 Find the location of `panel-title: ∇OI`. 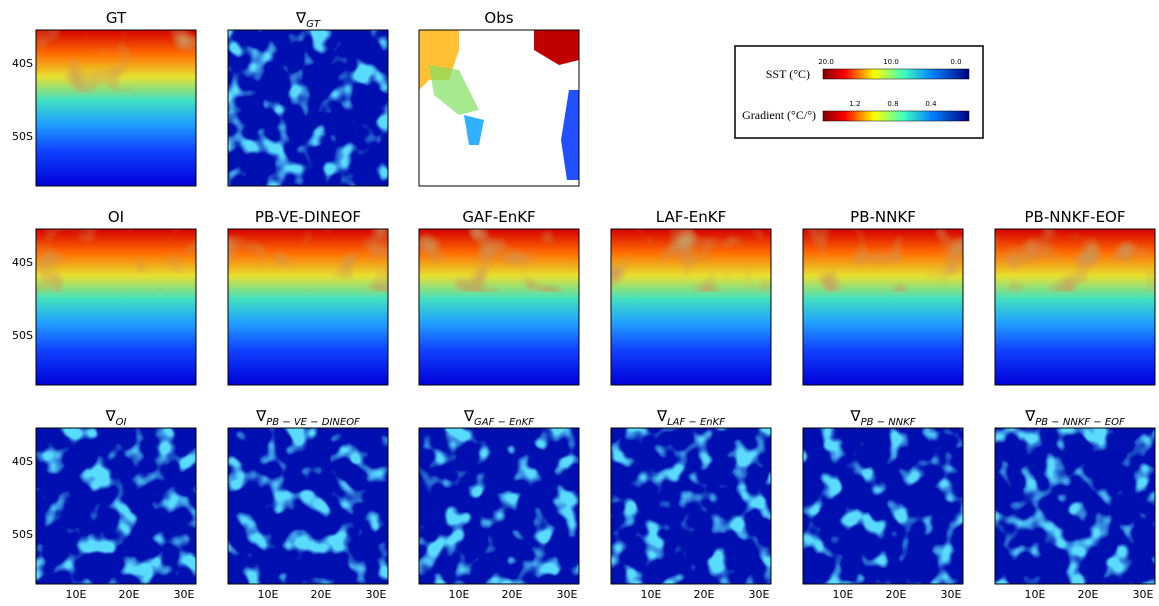

panel-title: ∇OI is located at coordinates (116, 417).